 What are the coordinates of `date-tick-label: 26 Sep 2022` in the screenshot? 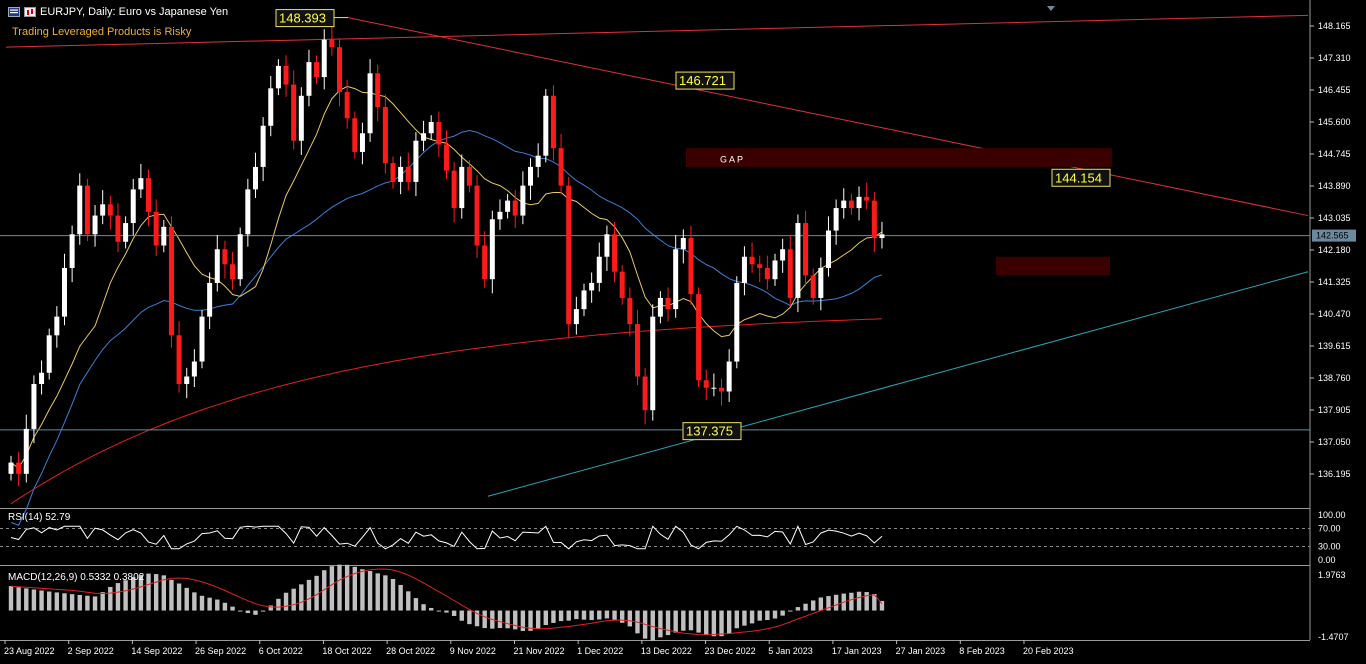 It's located at (220, 651).